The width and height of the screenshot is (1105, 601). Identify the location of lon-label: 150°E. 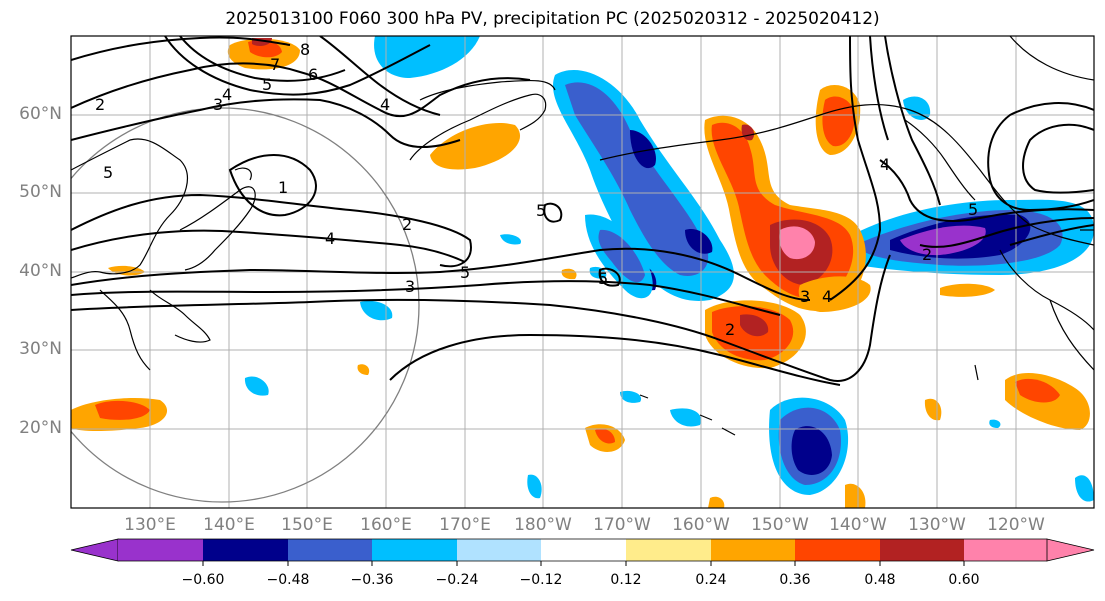
(307, 525).